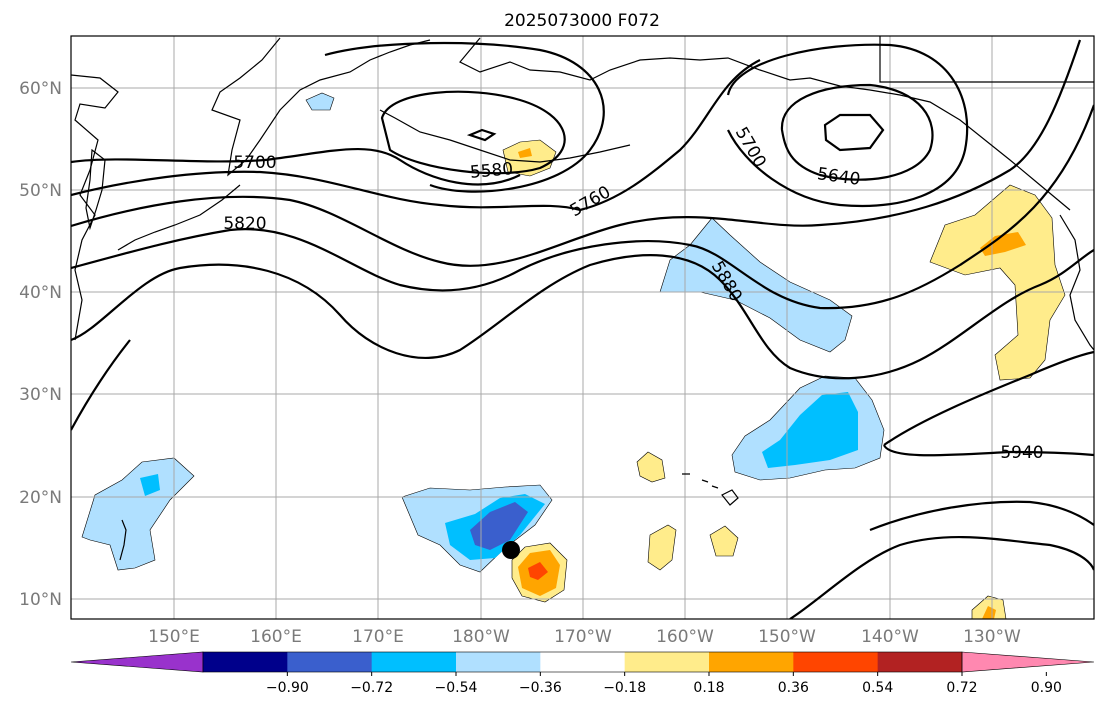 Image resolution: width=1105 pixels, height=712 pixels. Describe the element at coordinates (40, 293) in the screenshot. I see `lat-tick-label: 40°N` at that location.